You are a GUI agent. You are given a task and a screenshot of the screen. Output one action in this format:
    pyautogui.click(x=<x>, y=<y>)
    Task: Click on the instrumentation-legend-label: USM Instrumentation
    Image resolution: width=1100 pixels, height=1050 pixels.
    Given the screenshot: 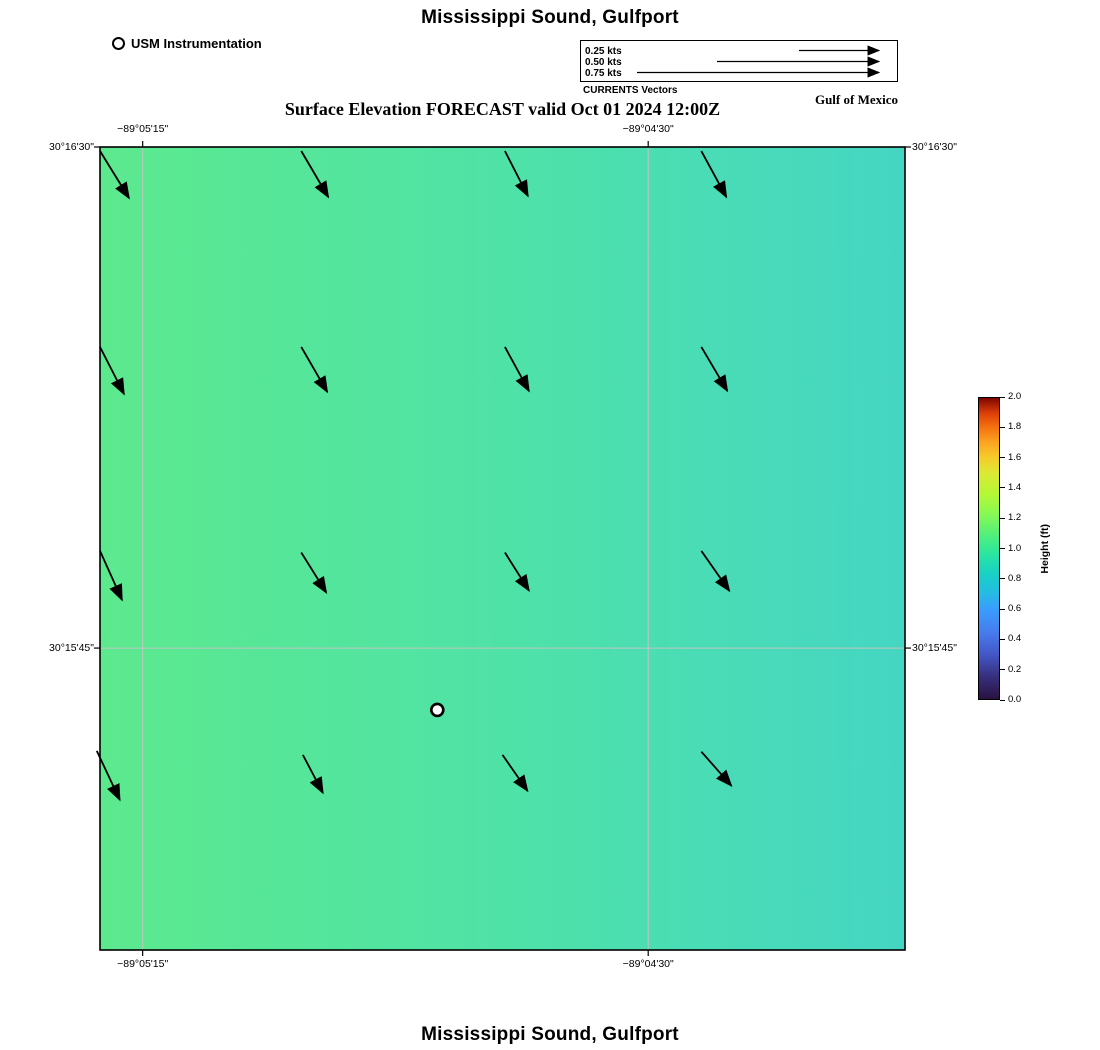 What is the action you would take?
    pyautogui.click(x=196, y=43)
    